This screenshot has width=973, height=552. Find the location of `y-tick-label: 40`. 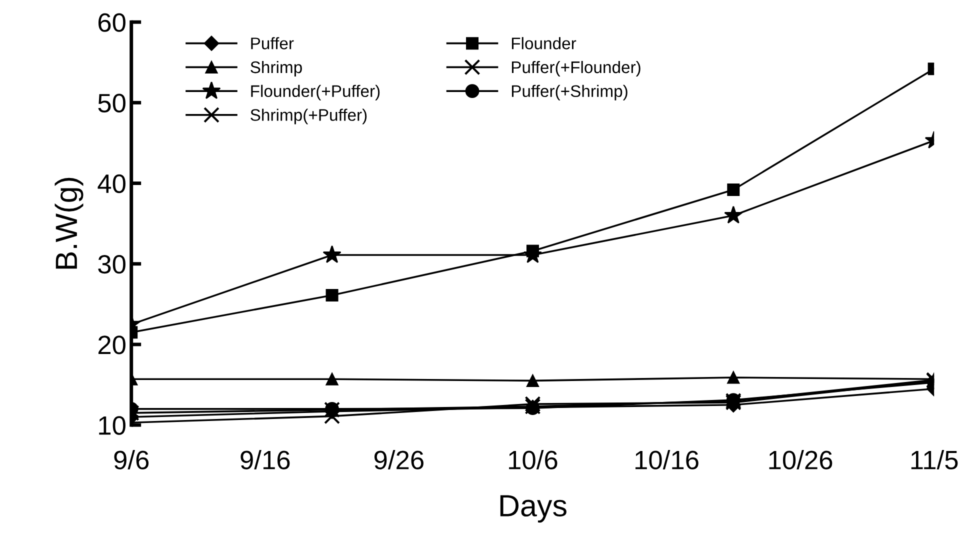

y-tick-label: 40 is located at coordinates (112, 184).